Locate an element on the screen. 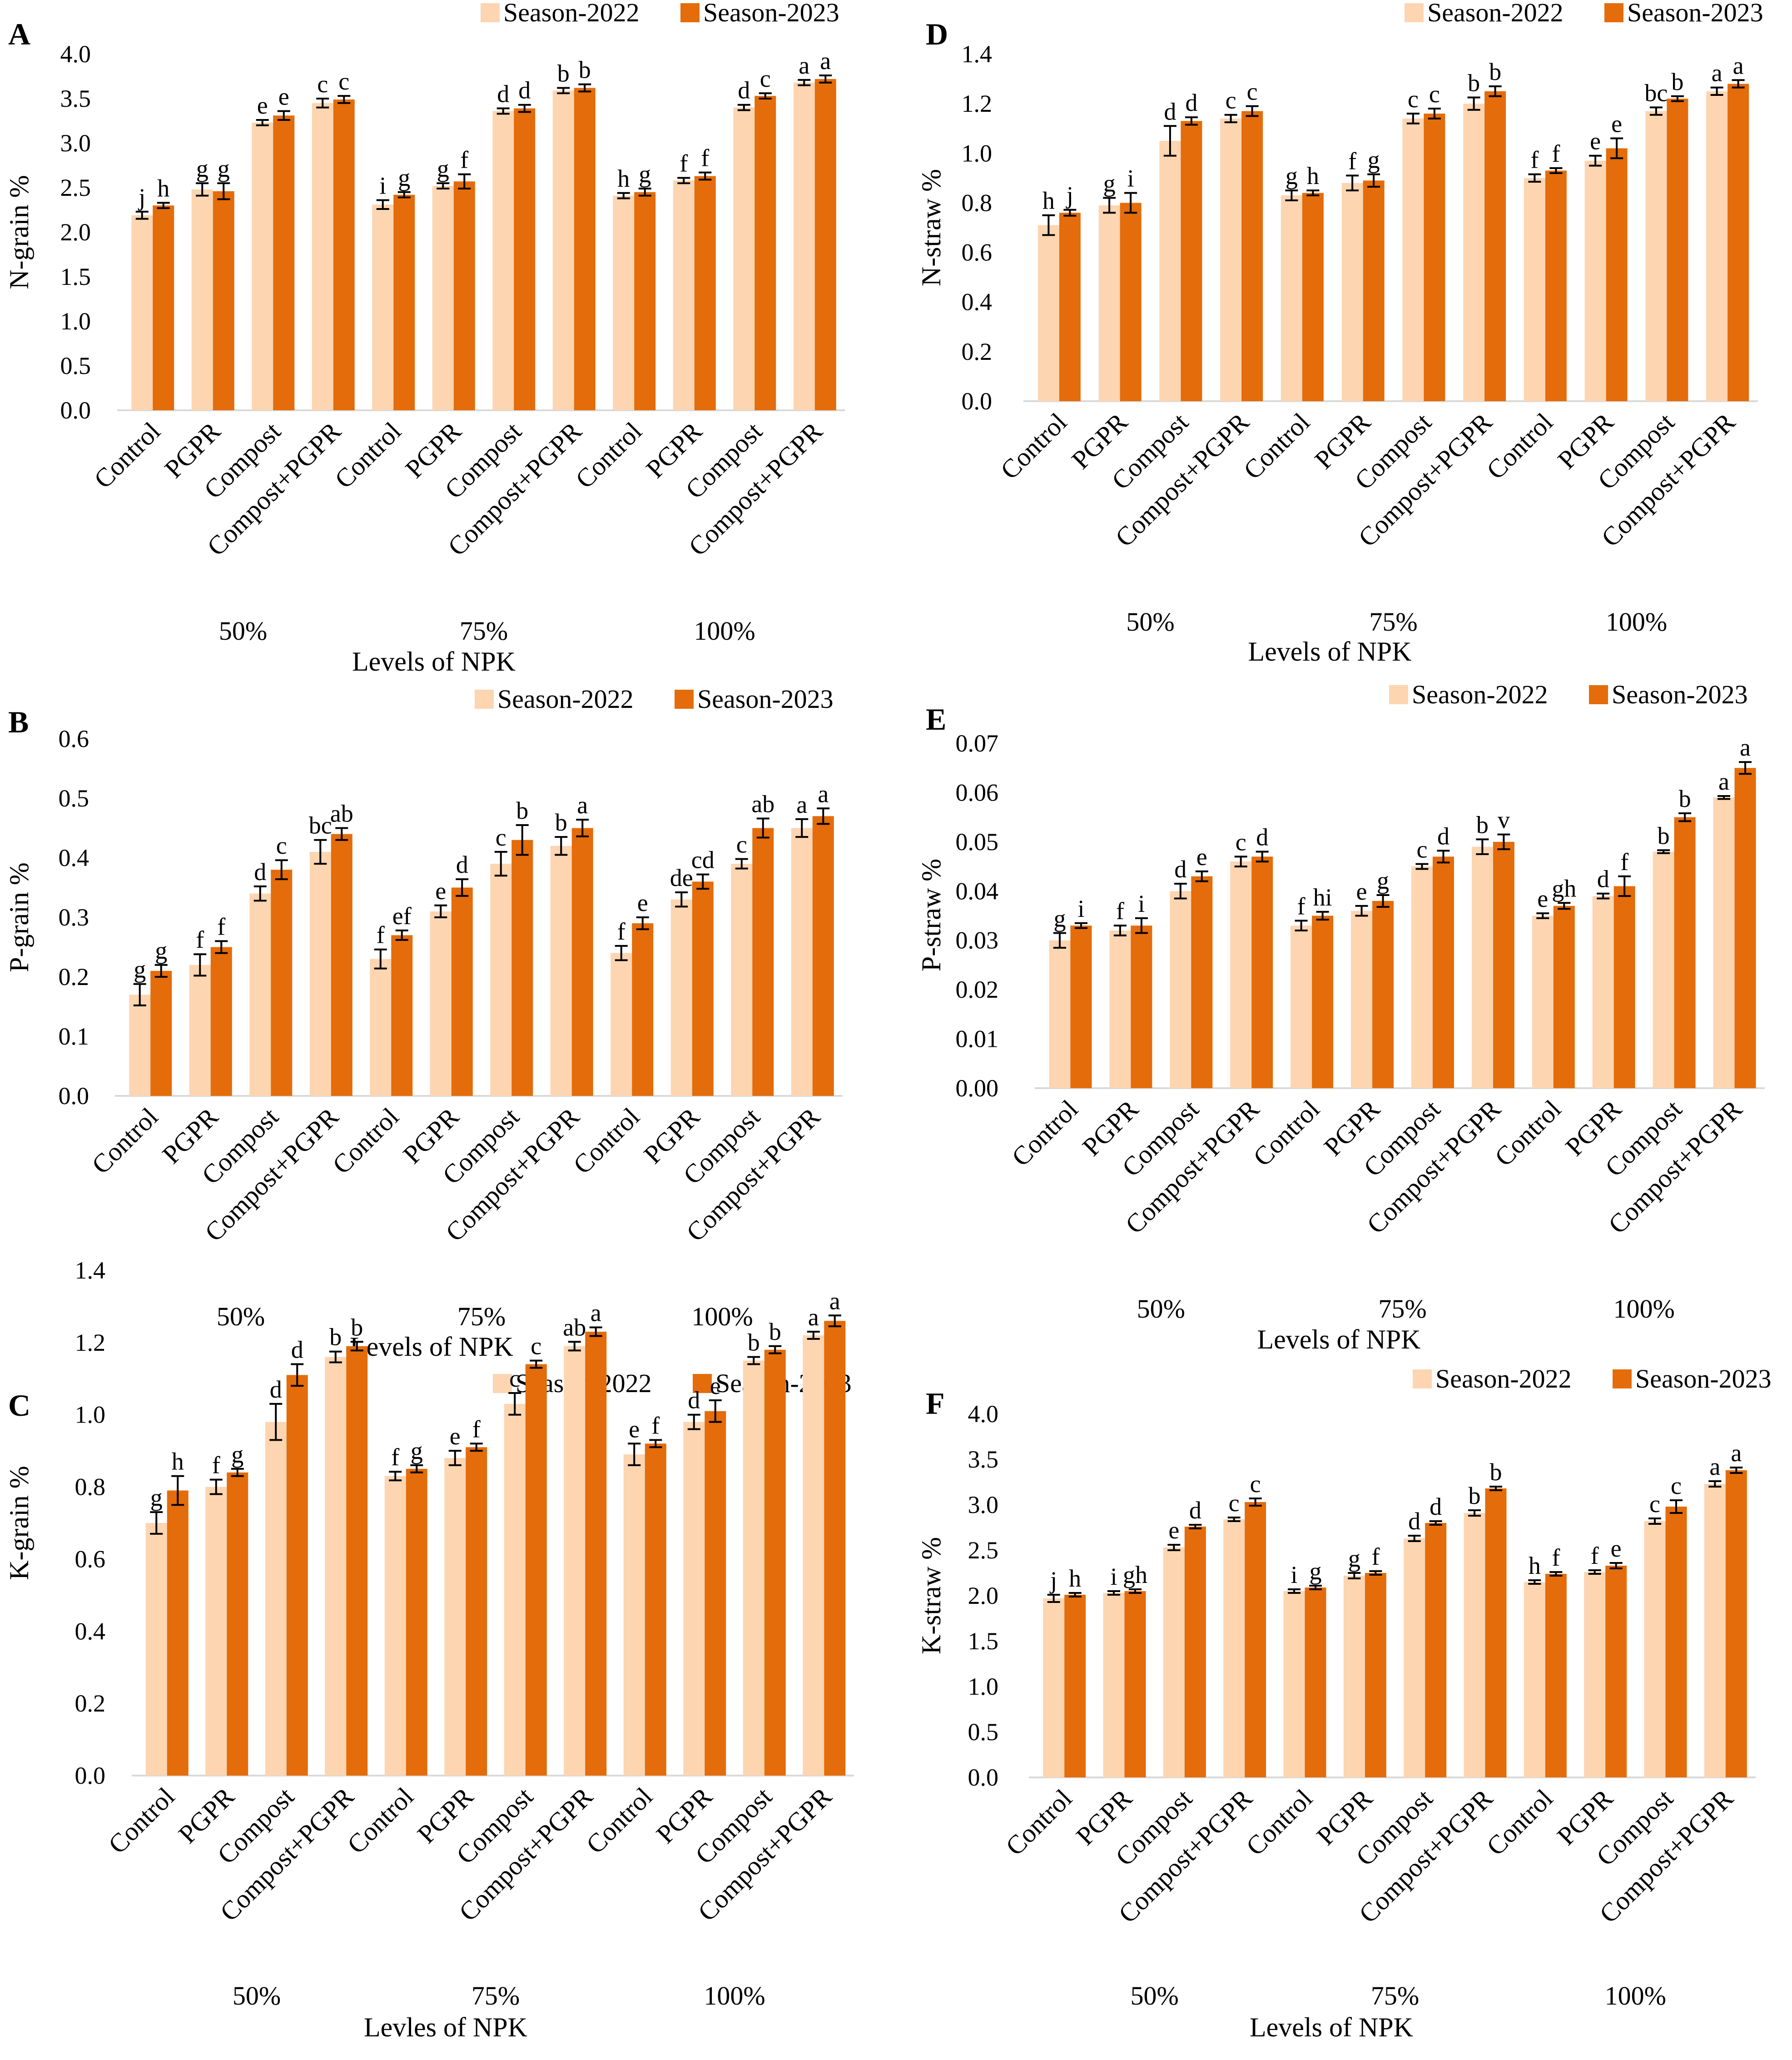 This screenshot has width=1792, height=2060. y-tick-label: 3.0 is located at coordinates (984, 1505).